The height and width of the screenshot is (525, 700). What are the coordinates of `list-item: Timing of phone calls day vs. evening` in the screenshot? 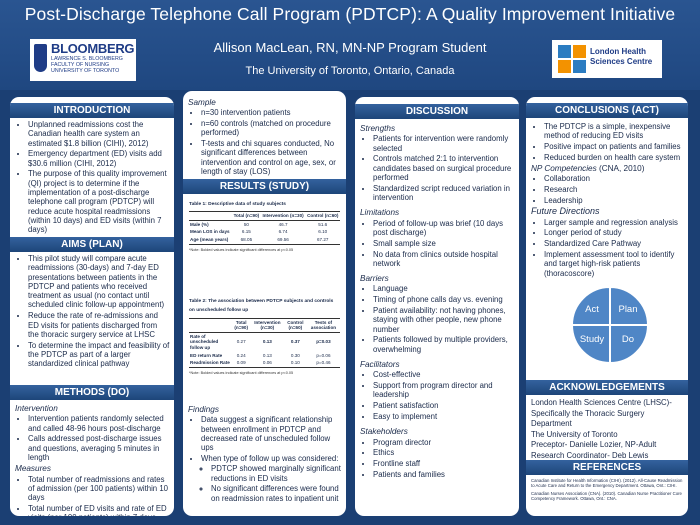 It's located at (444, 299).